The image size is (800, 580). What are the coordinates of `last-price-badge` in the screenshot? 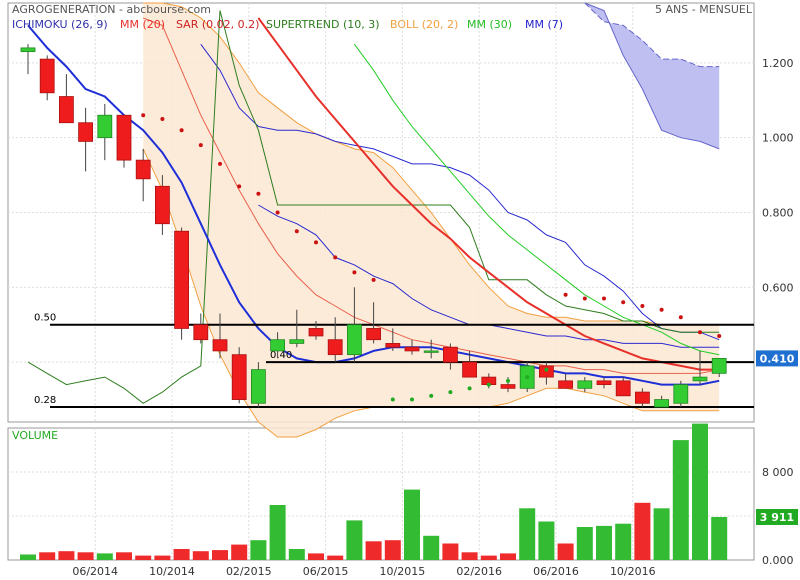 It's located at (777, 358).